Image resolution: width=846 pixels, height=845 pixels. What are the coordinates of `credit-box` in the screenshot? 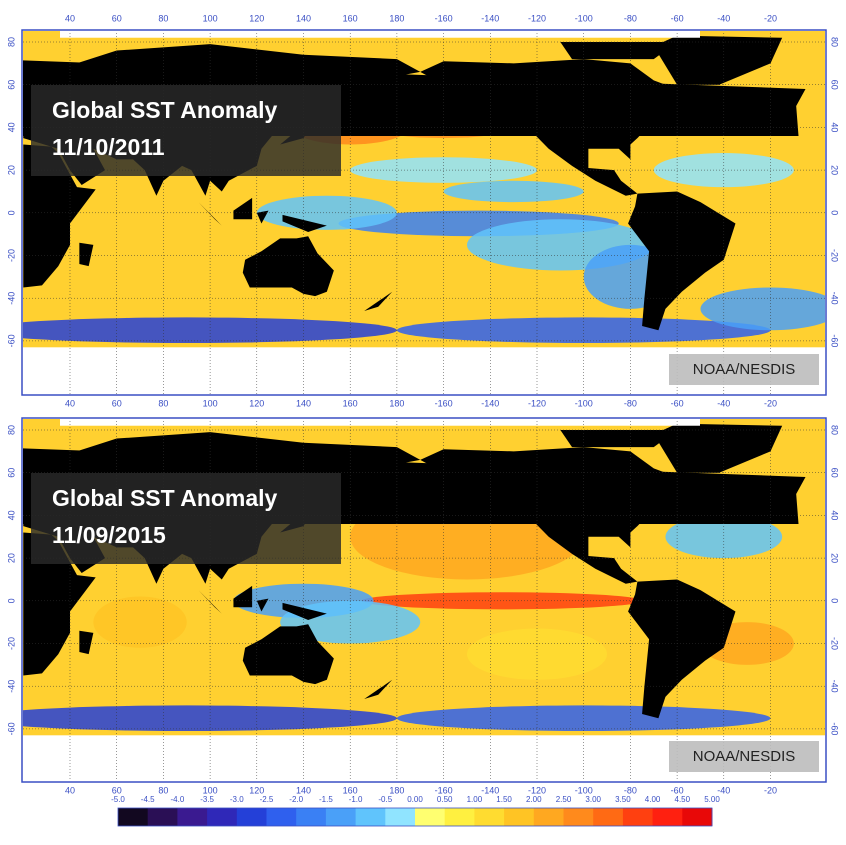 It's located at (744, 756).